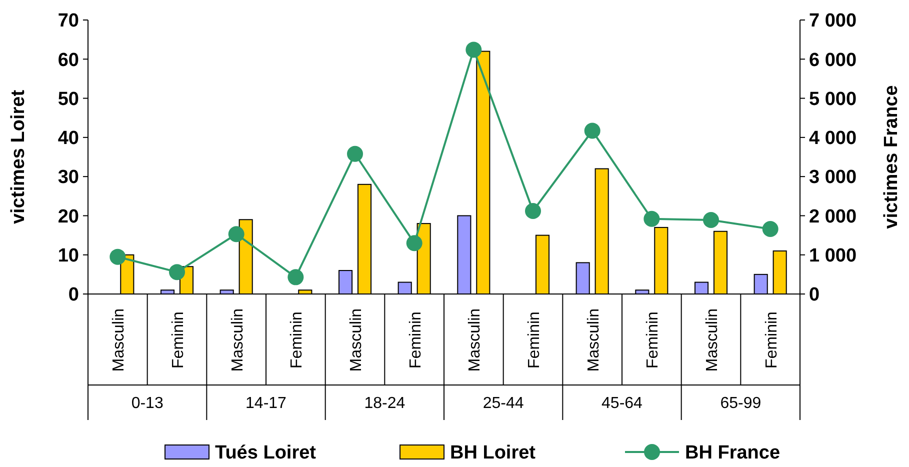 Image resolution: width=909 pixels, height=467 pixels. What do you see at coordinates (833, 99) in the screenshot?
I see `y2-tick-label: 5 000` at bounding box center [833, 99].